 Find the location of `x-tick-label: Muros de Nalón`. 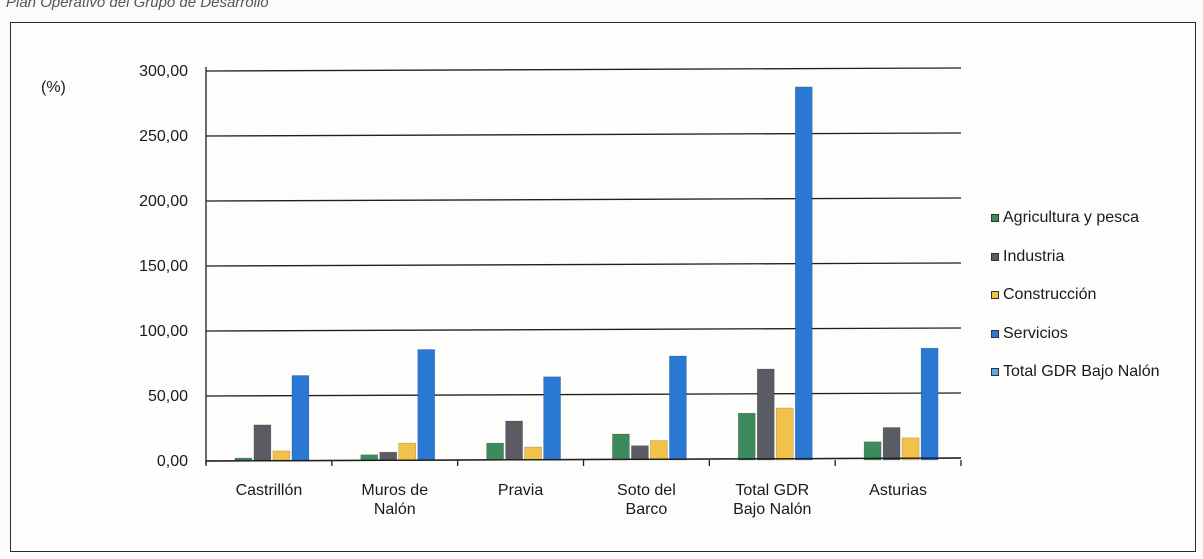

x-tick-label: Muros de Nalón is located at coordinates (394, 500).